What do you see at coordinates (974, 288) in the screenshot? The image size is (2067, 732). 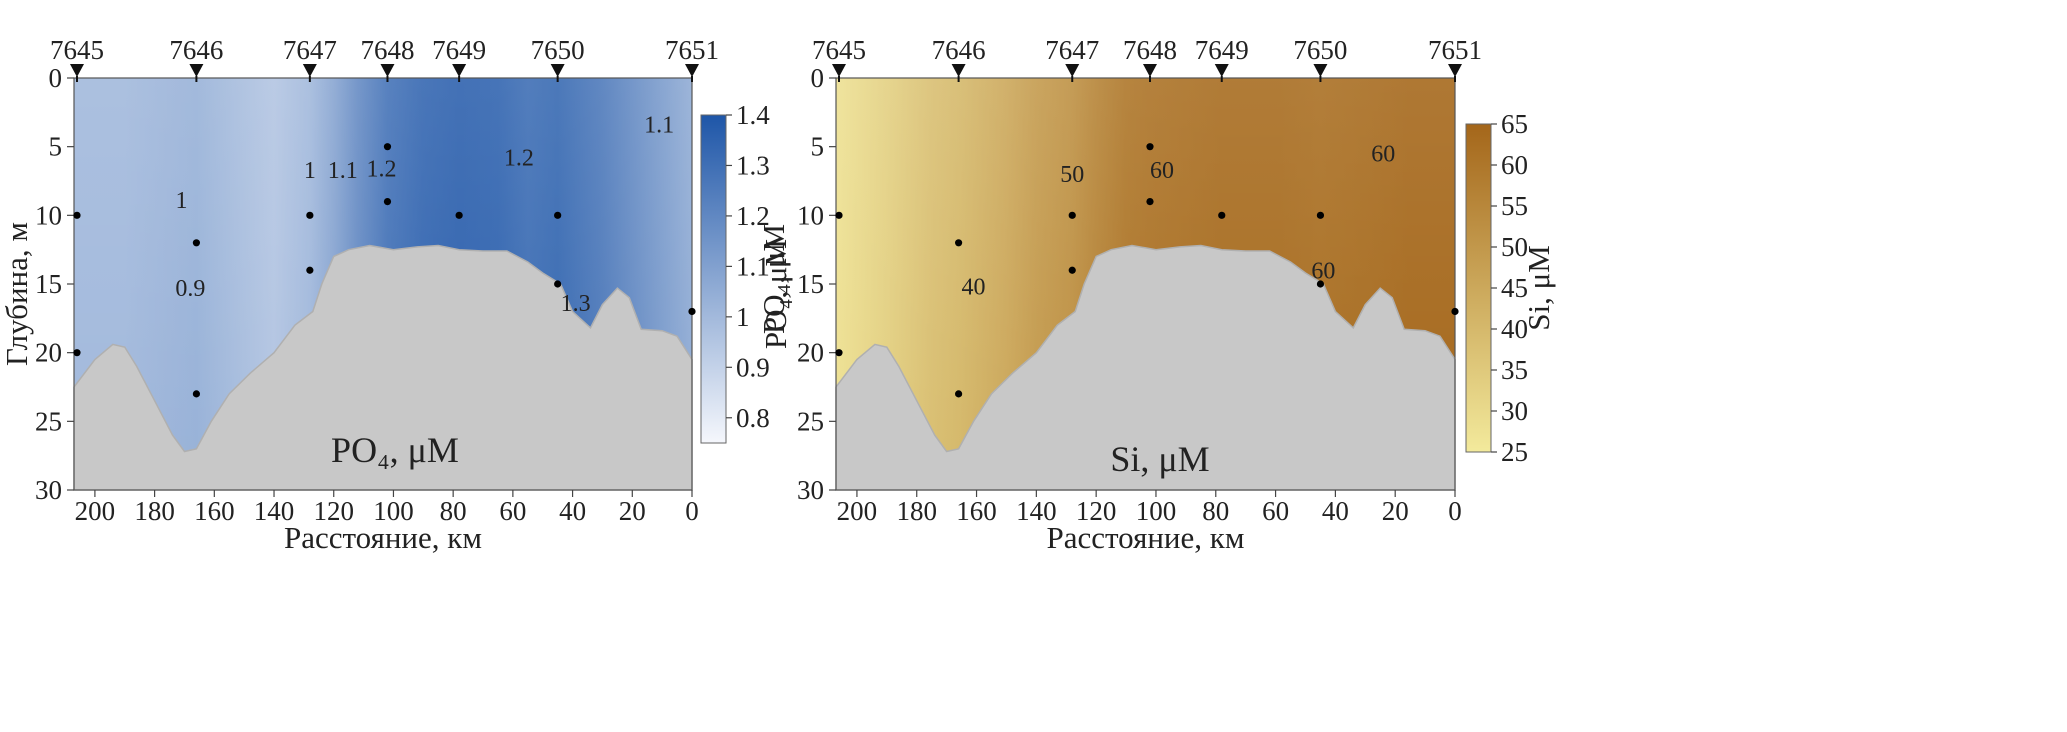 I see `contour-label: 40` at bounding box center [974, 288].